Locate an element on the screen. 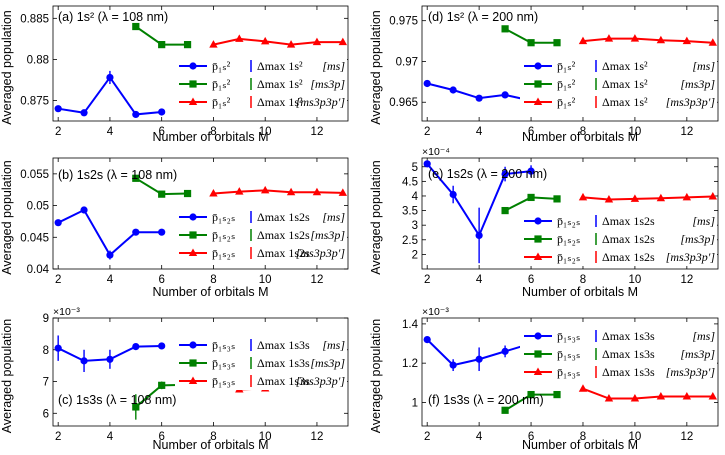 The image size is (725, 455). axes-frame is located at coordinates (200, 213).